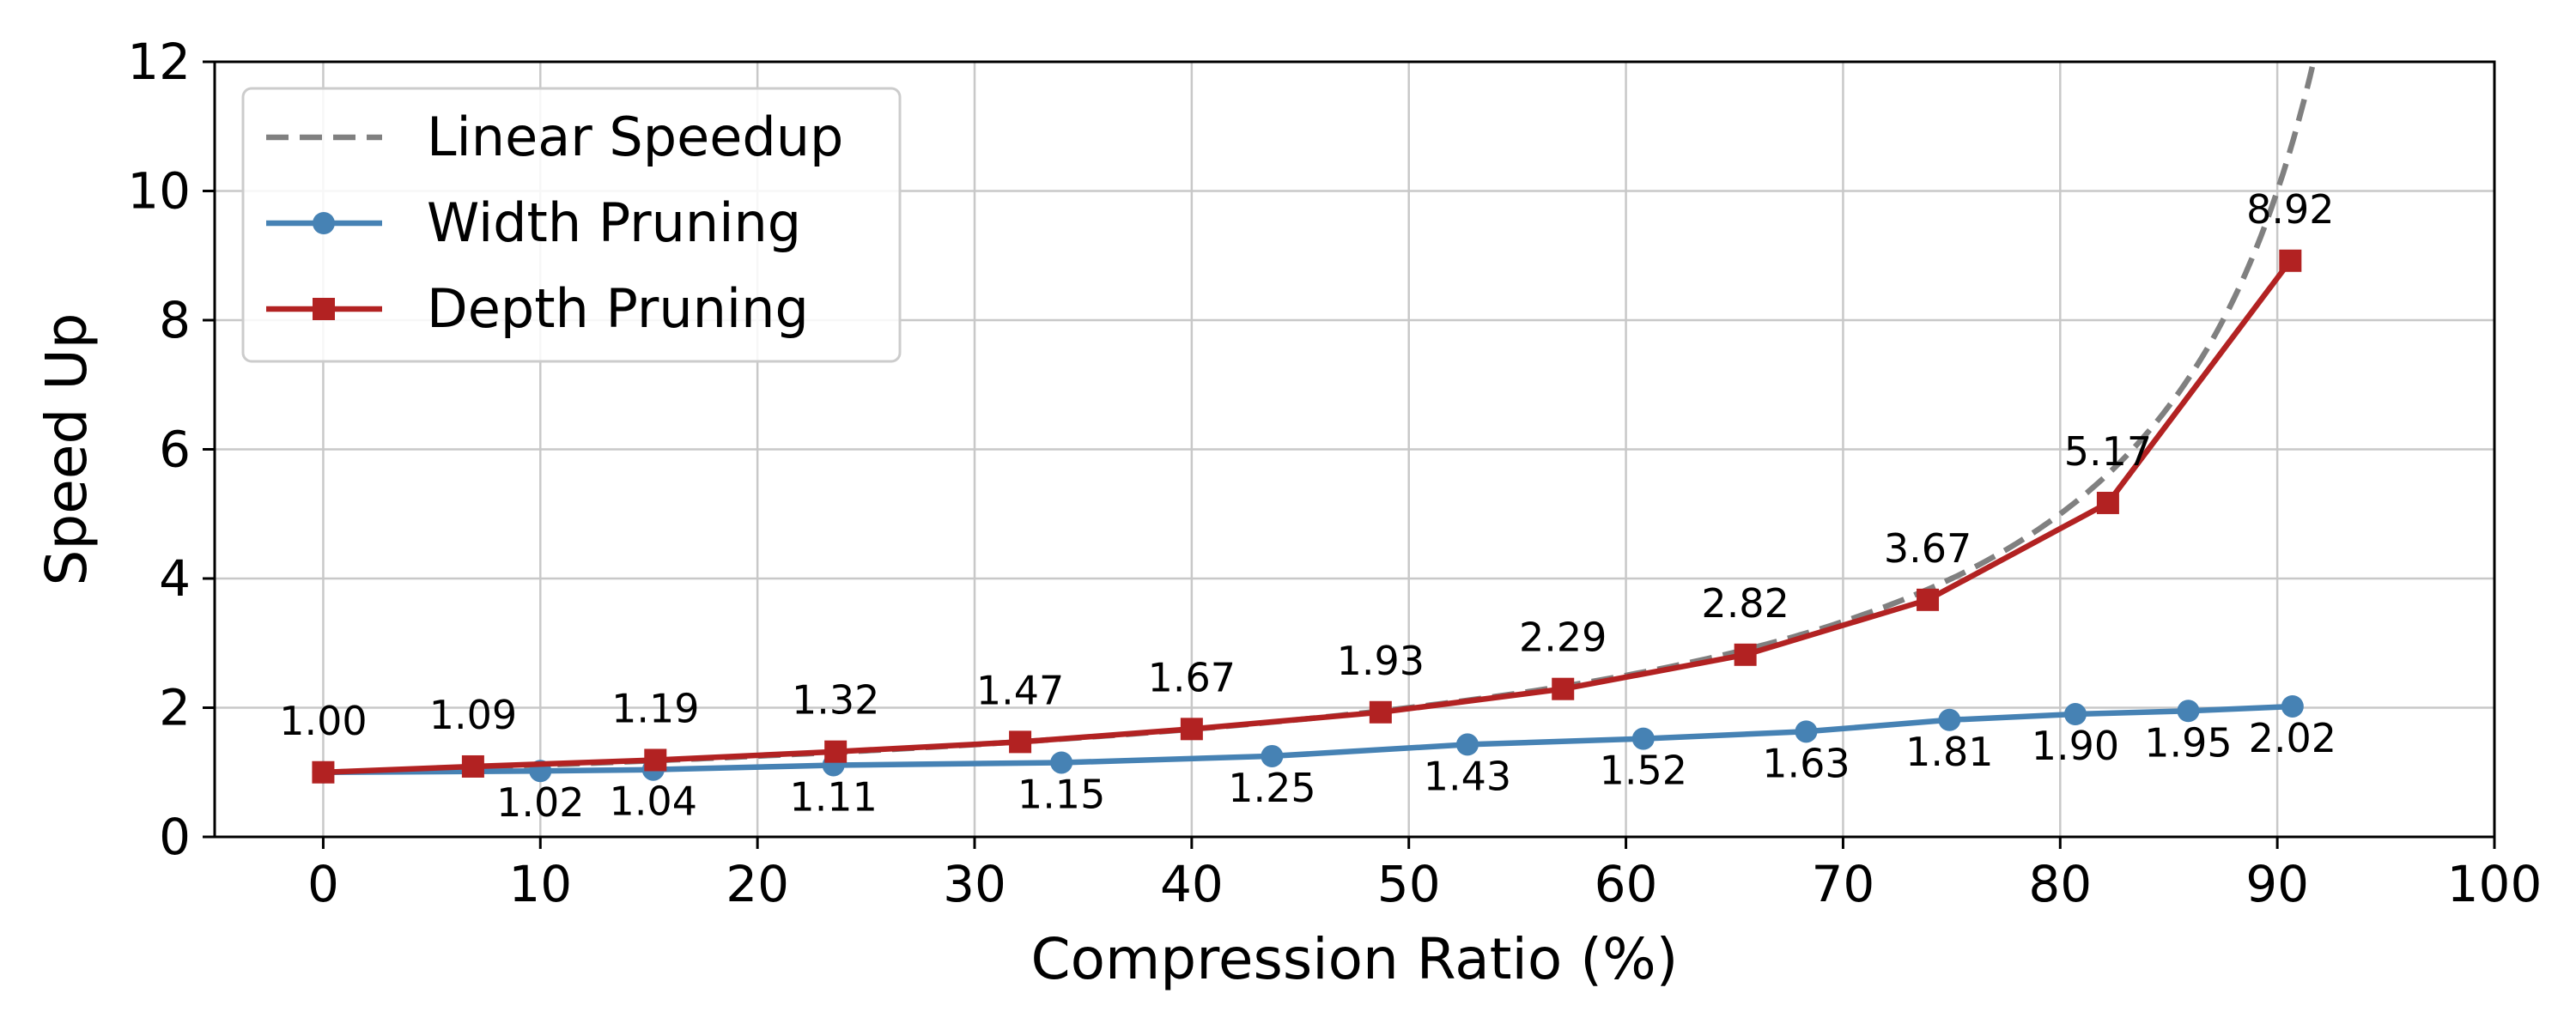 The width and height of the screenshot is (2576, 1030). What do you see at coordinates (66, 448) in the screenshot?
I see `y-axis-title: Speed Up` at bounding box center [66, 448].